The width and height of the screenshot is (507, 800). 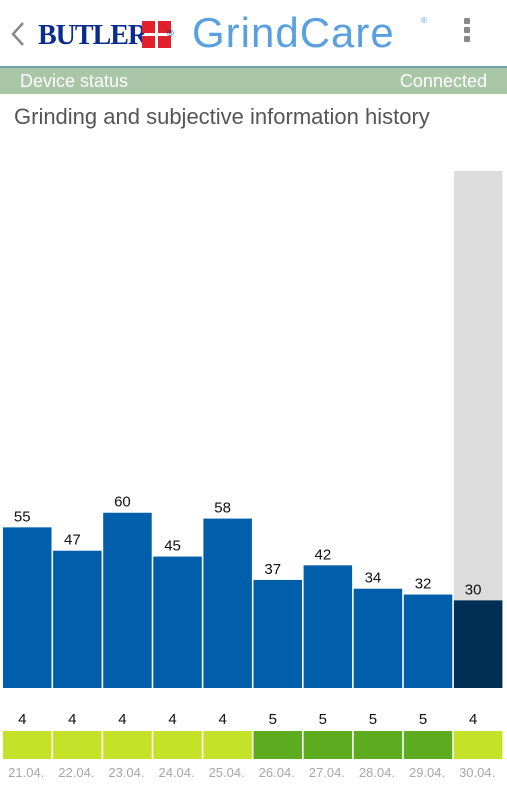 I want to click on bar-29.04., so click(x=428, y=641).